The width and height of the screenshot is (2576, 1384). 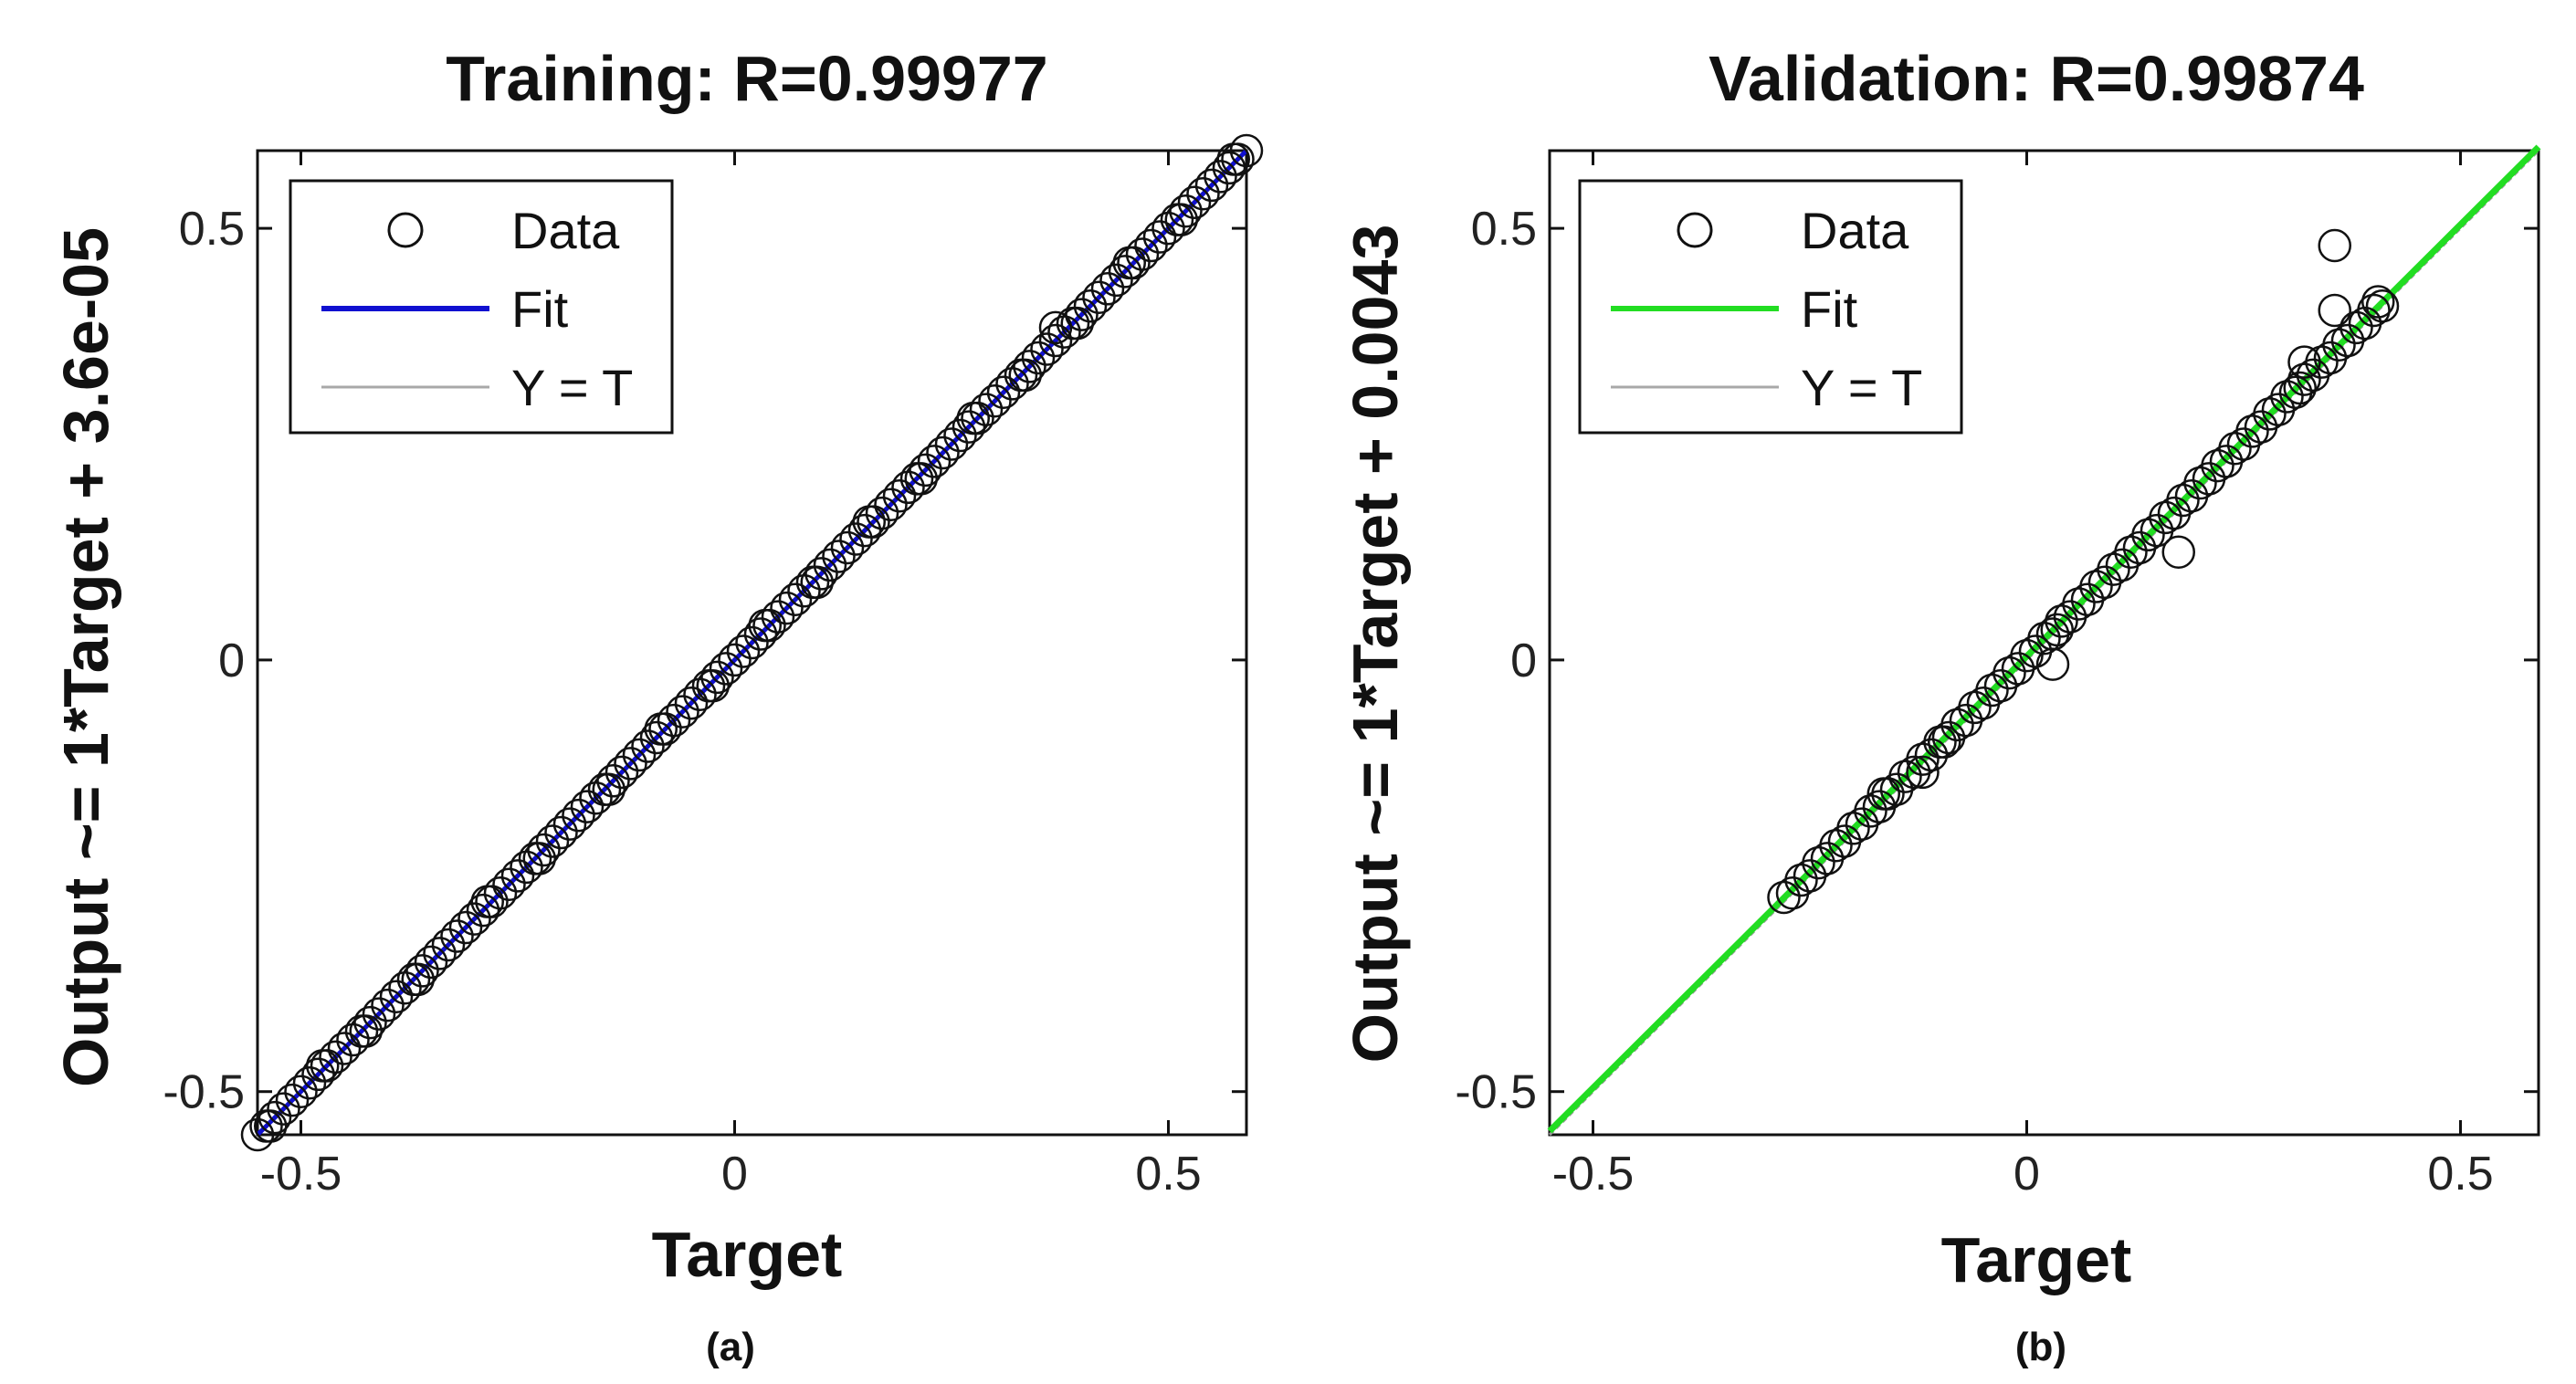 What do you see at coordinates (2036, 78) in the screenshot?
I see `chart-title: Validation: R=0.99874` at bounding box center [2036, 78].